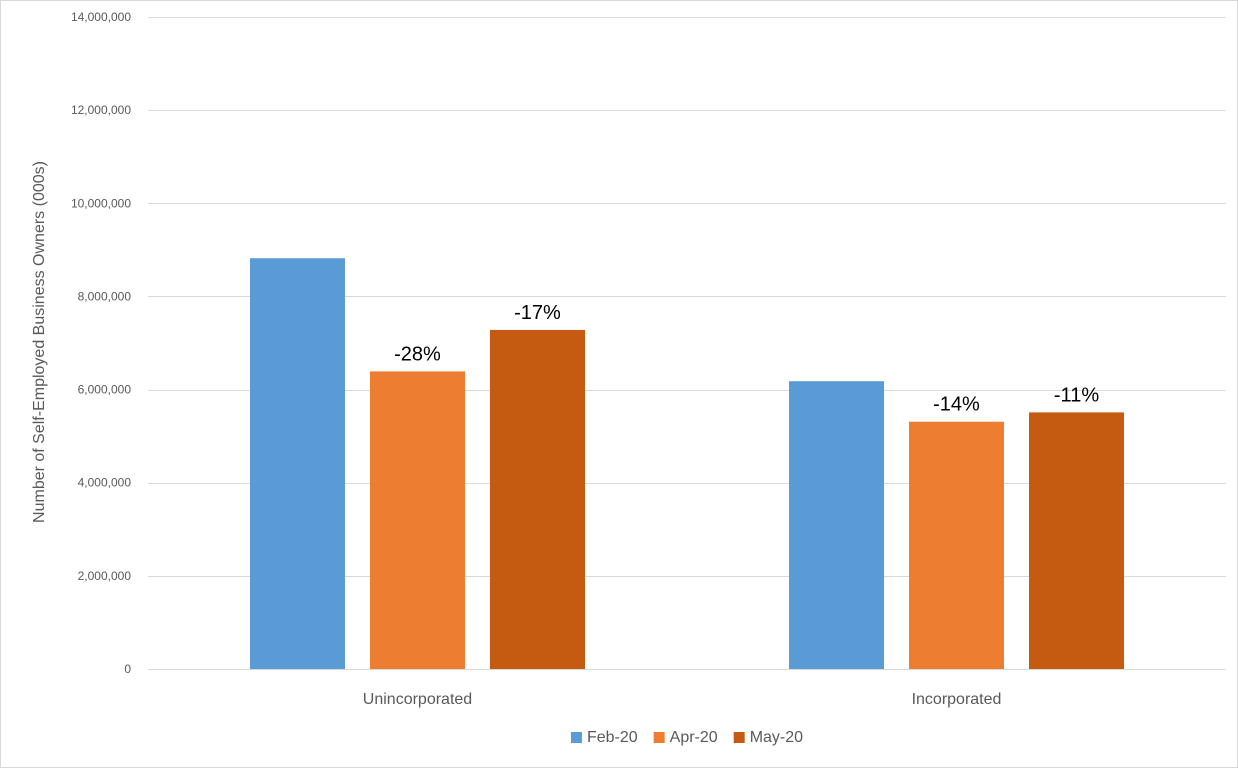 The height and width of the screenshot is (768, 1238). Describe the element at coordinates (836, 525) in the screenshot. I see `bar-feb-20-incorporated` at that location.